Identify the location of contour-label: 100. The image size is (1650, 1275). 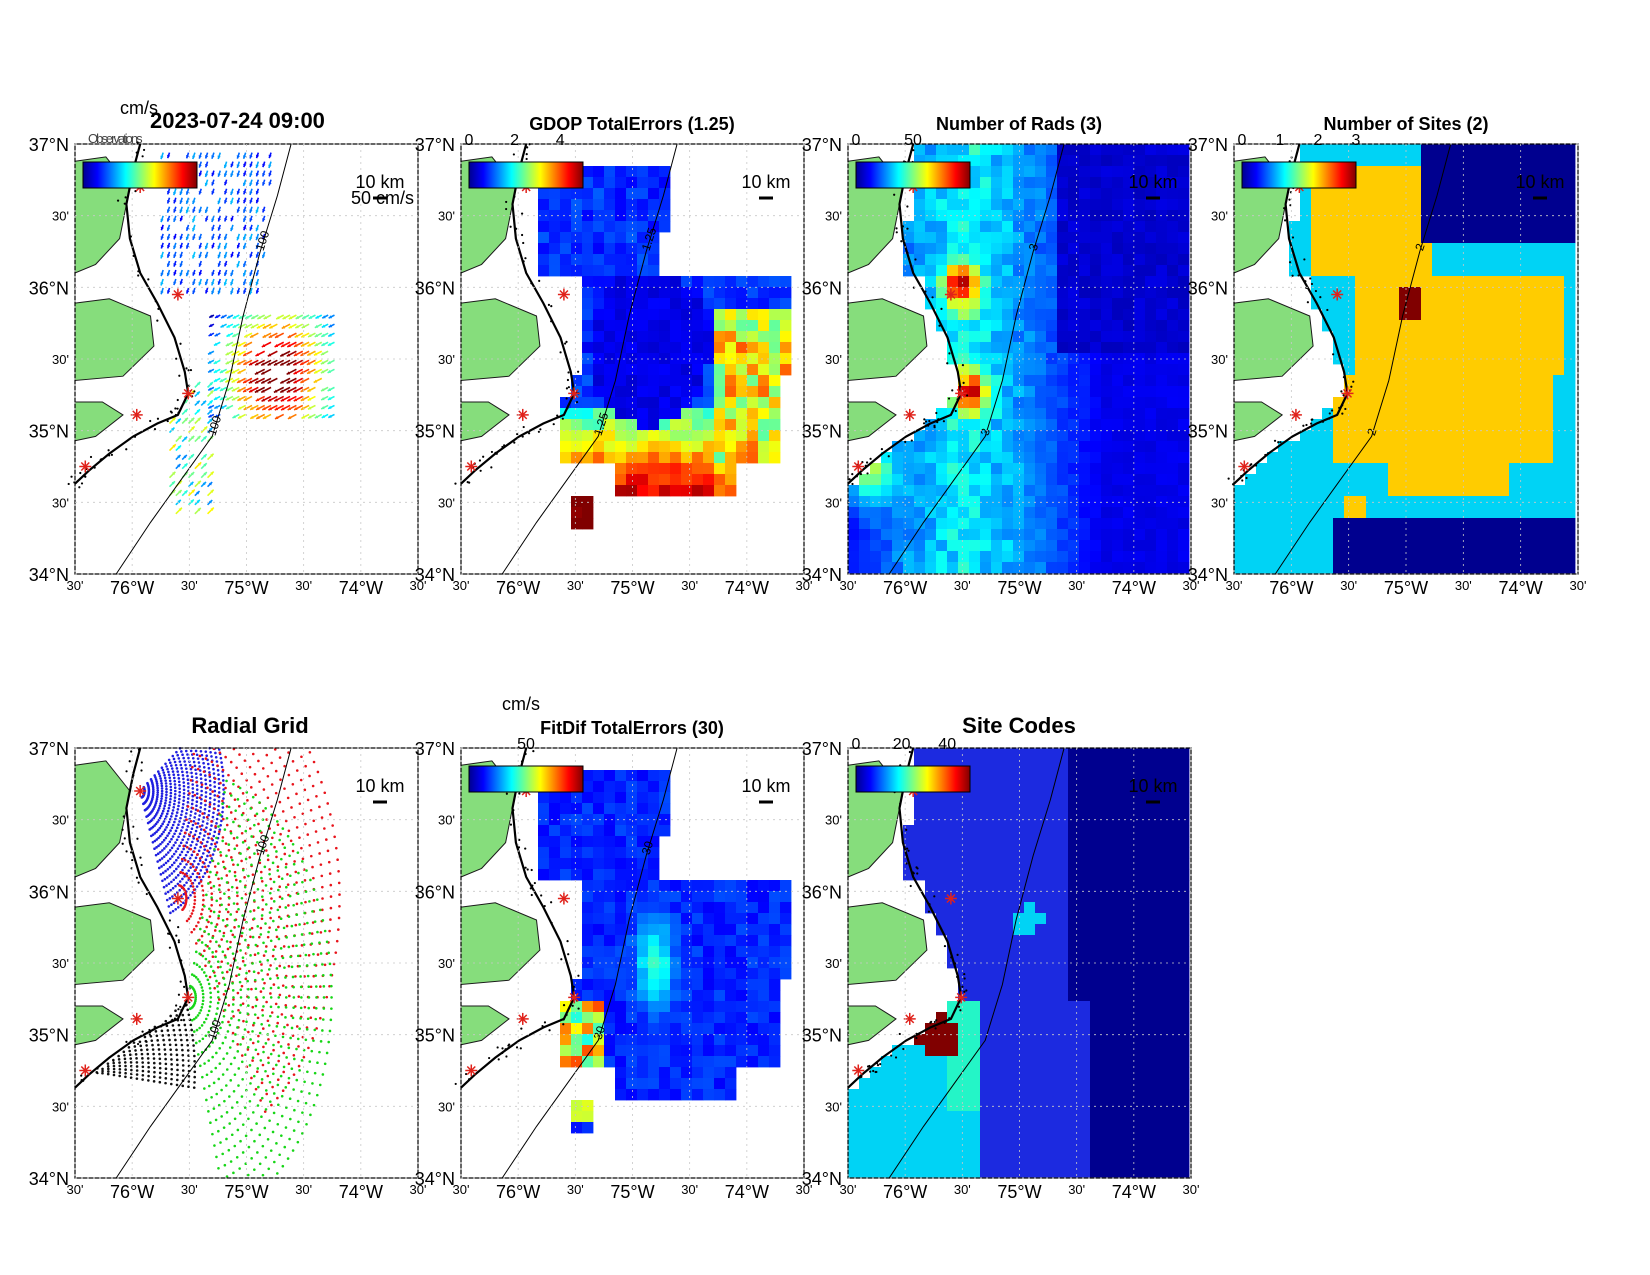
(263, 241).